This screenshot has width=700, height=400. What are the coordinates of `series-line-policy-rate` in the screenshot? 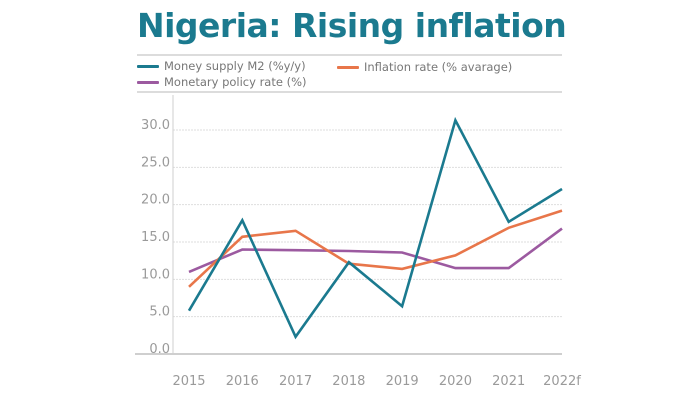 It's located at (375, 250).